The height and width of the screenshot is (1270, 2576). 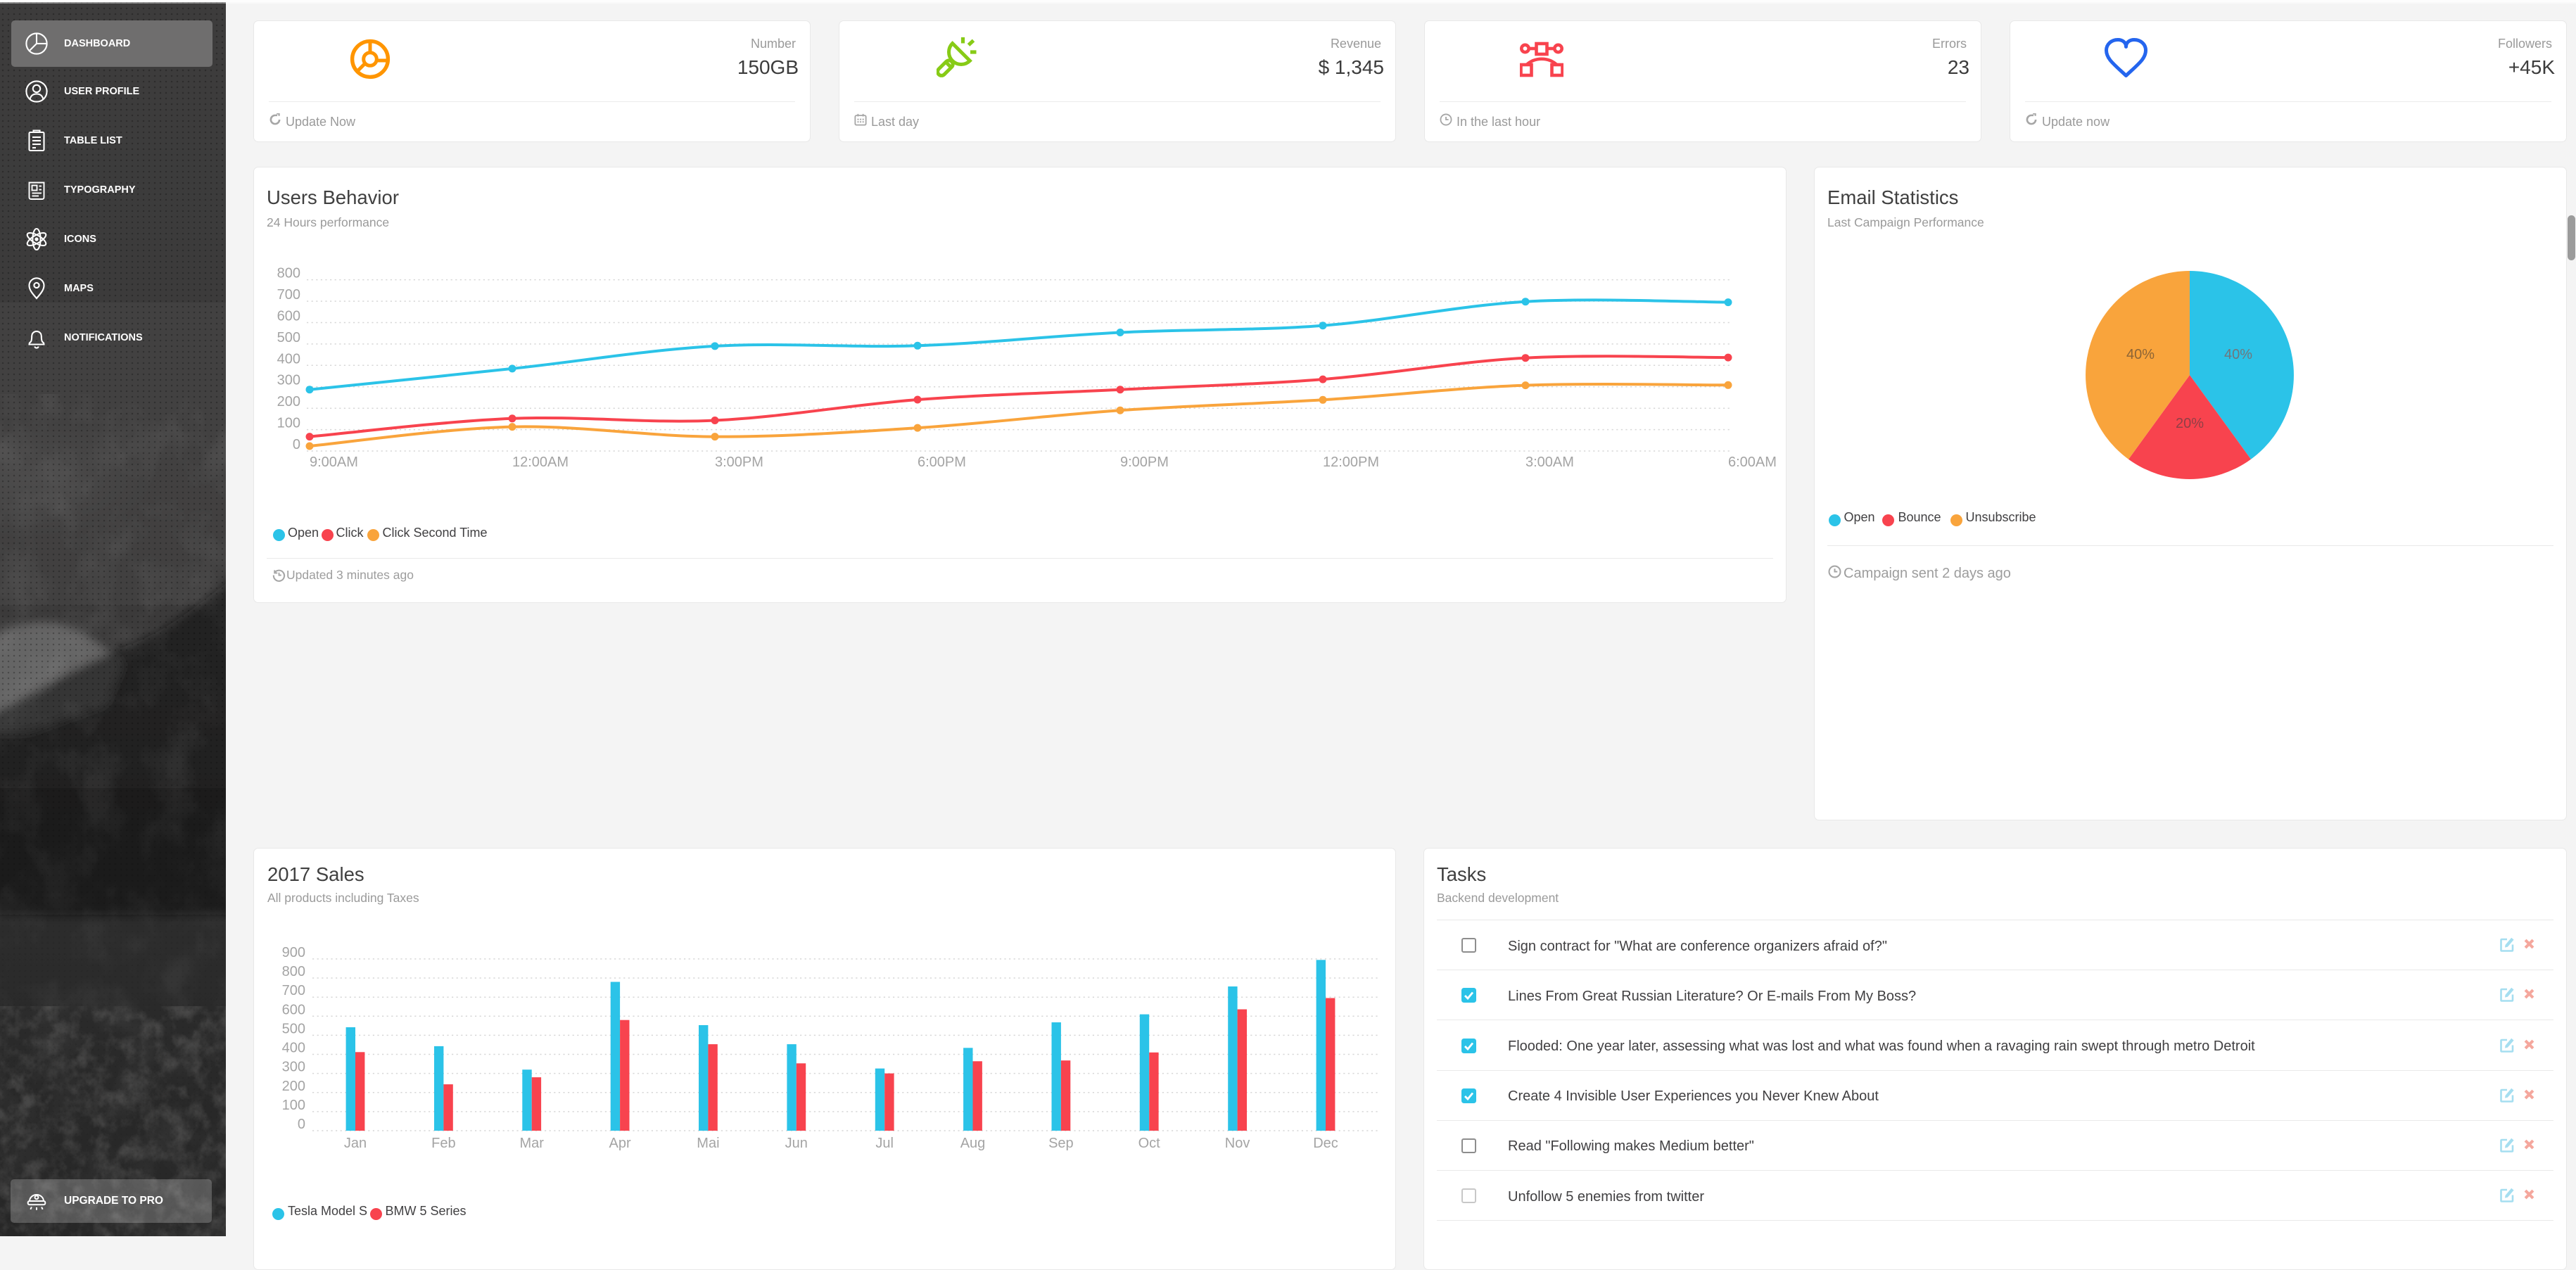 I want to click on svg-text: 6:00PM, so click(x=942, y=462).